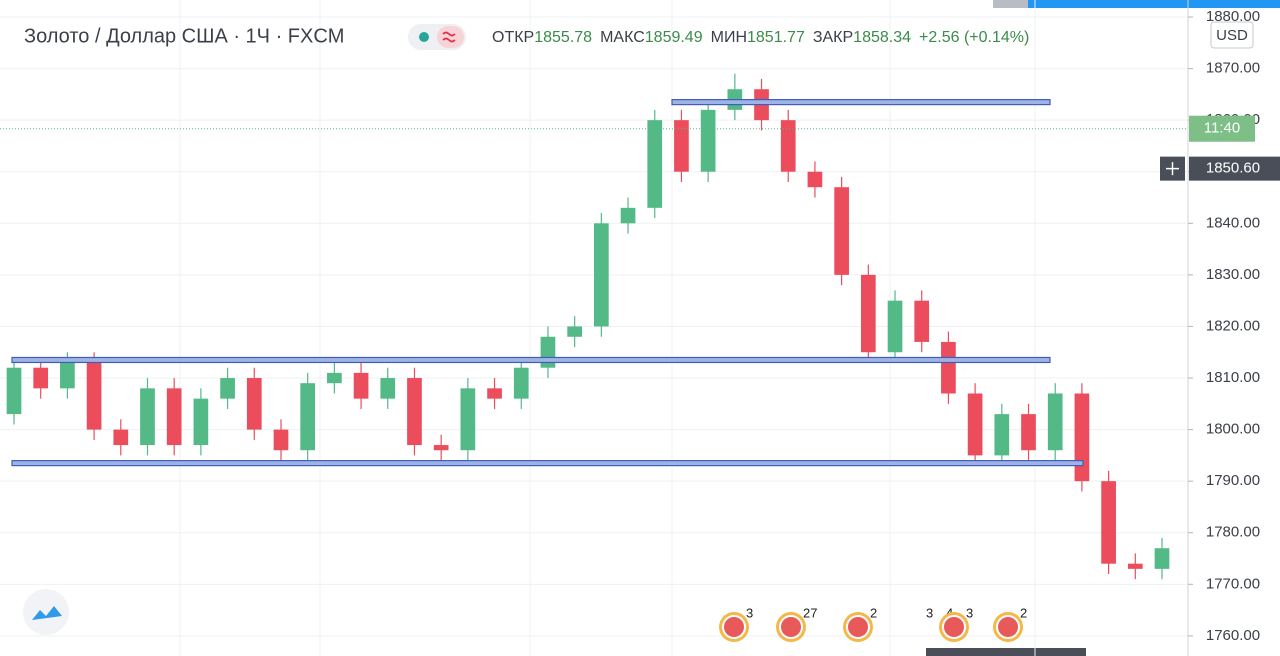 Image resolution: width=1280 pixels, height=656 pixels. Describe the element at coordinates (184, 36) in the screenshot. I see `symbol-title: Золото / Доллар США · 1Ч · FXCM` at that location.